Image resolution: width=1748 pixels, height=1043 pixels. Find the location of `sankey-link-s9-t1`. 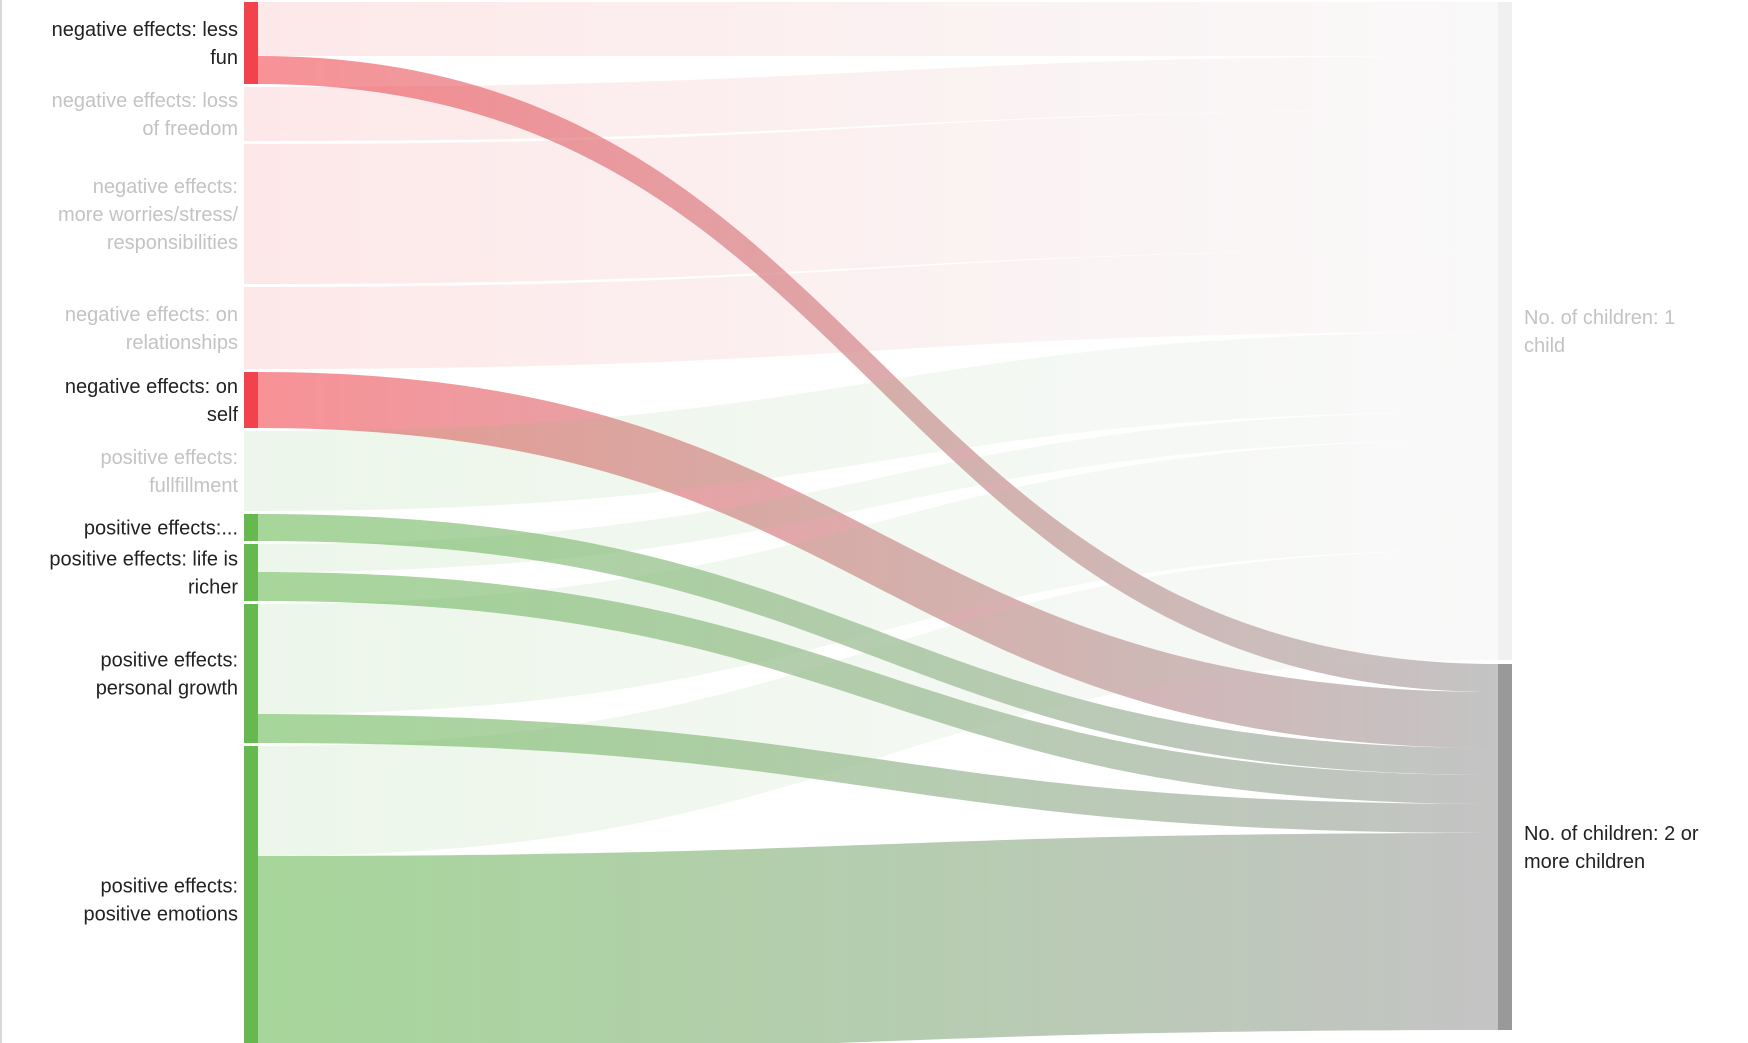

sankey-link-s9-t1 is located at coordinates (878, 938).